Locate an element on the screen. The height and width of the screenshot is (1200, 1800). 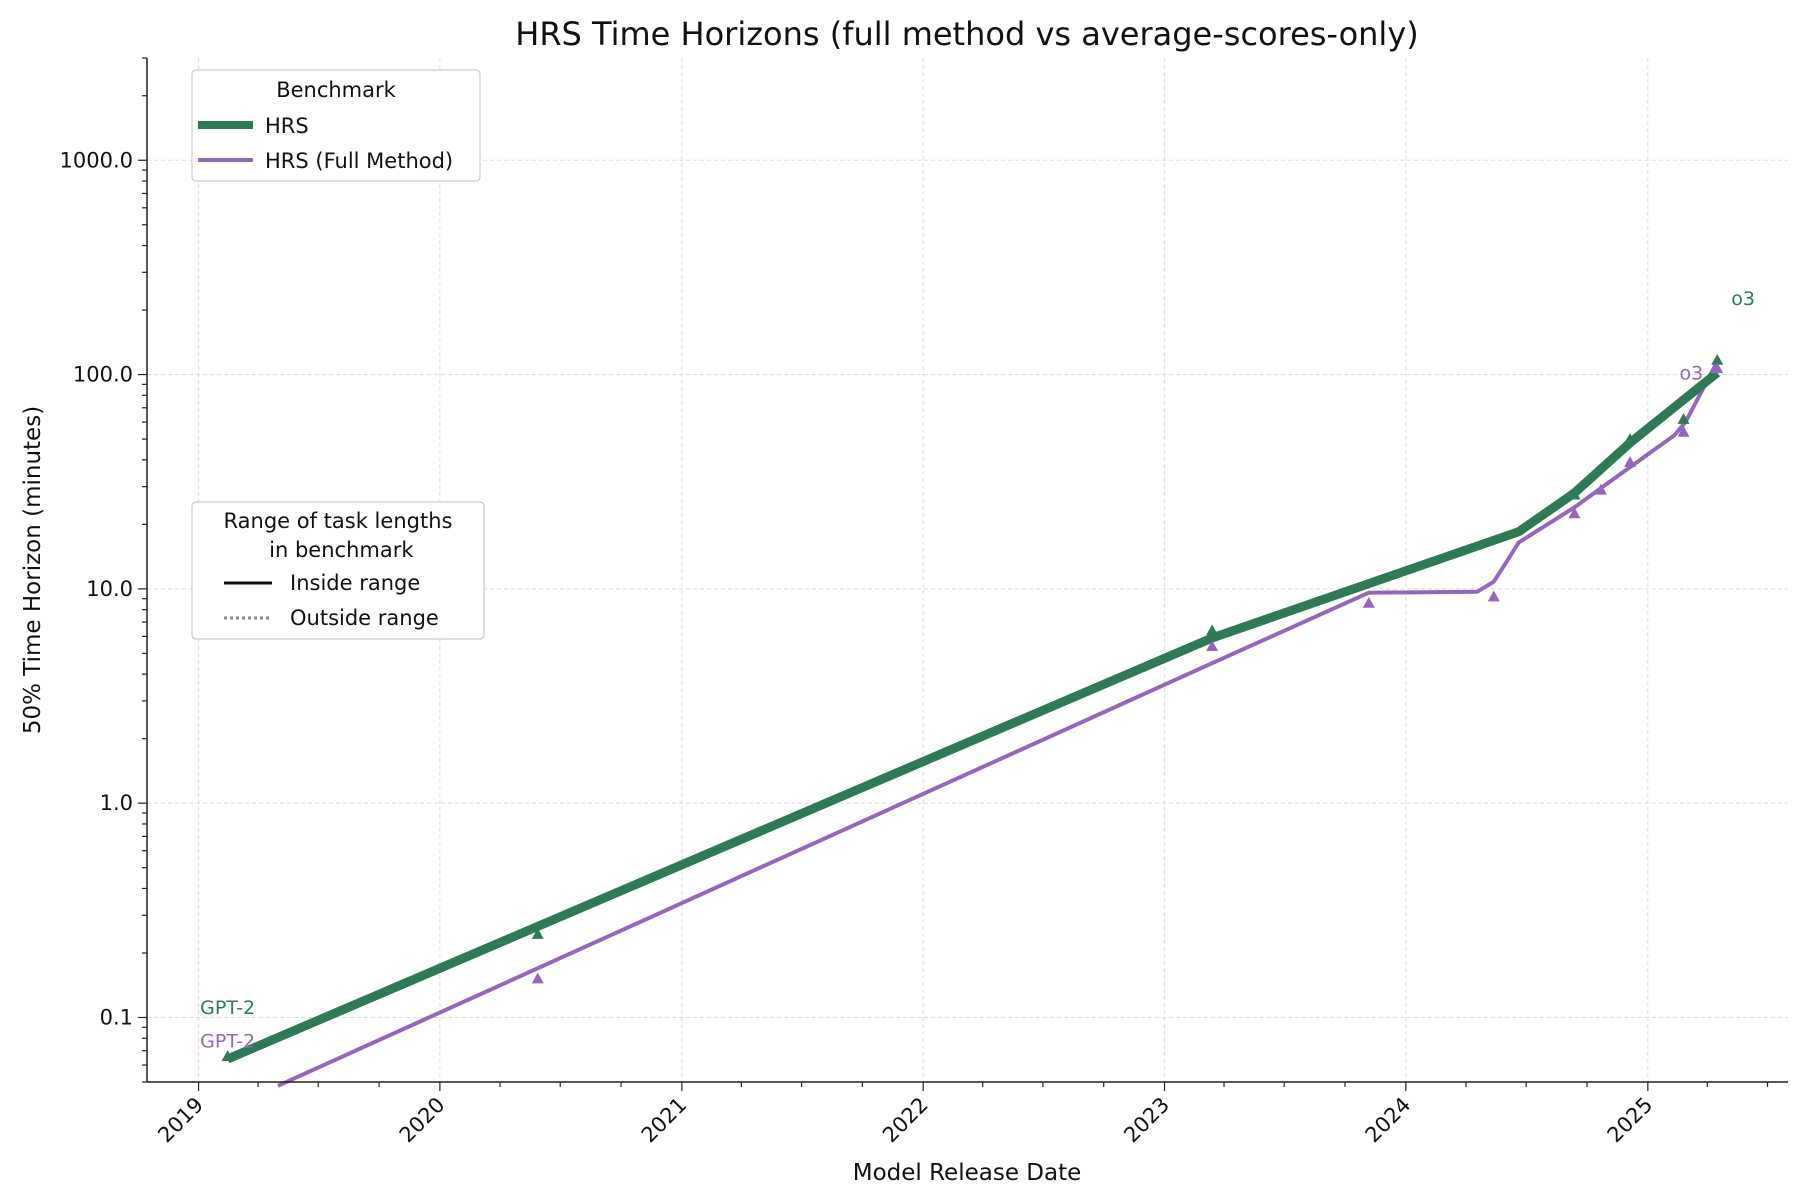
legend-label-inside: Inside range is located at coordinates (355, 583).